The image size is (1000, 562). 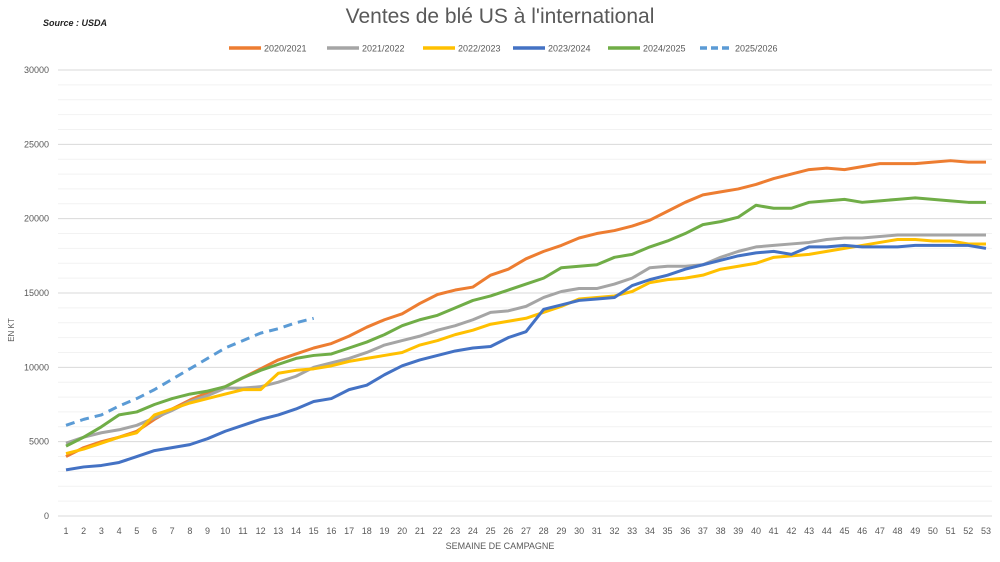 I want to click on y-tick-label: 10000, so click(x=36, y=367).